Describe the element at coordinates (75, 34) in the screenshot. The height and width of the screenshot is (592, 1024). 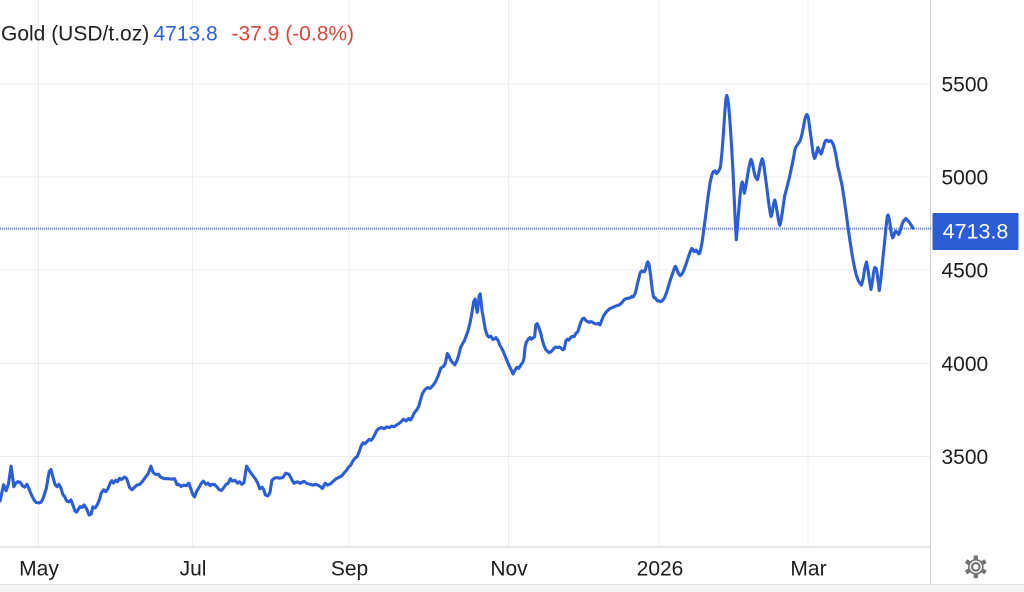
I see `svg-text: Gold (USD/t.oz)` at that location.